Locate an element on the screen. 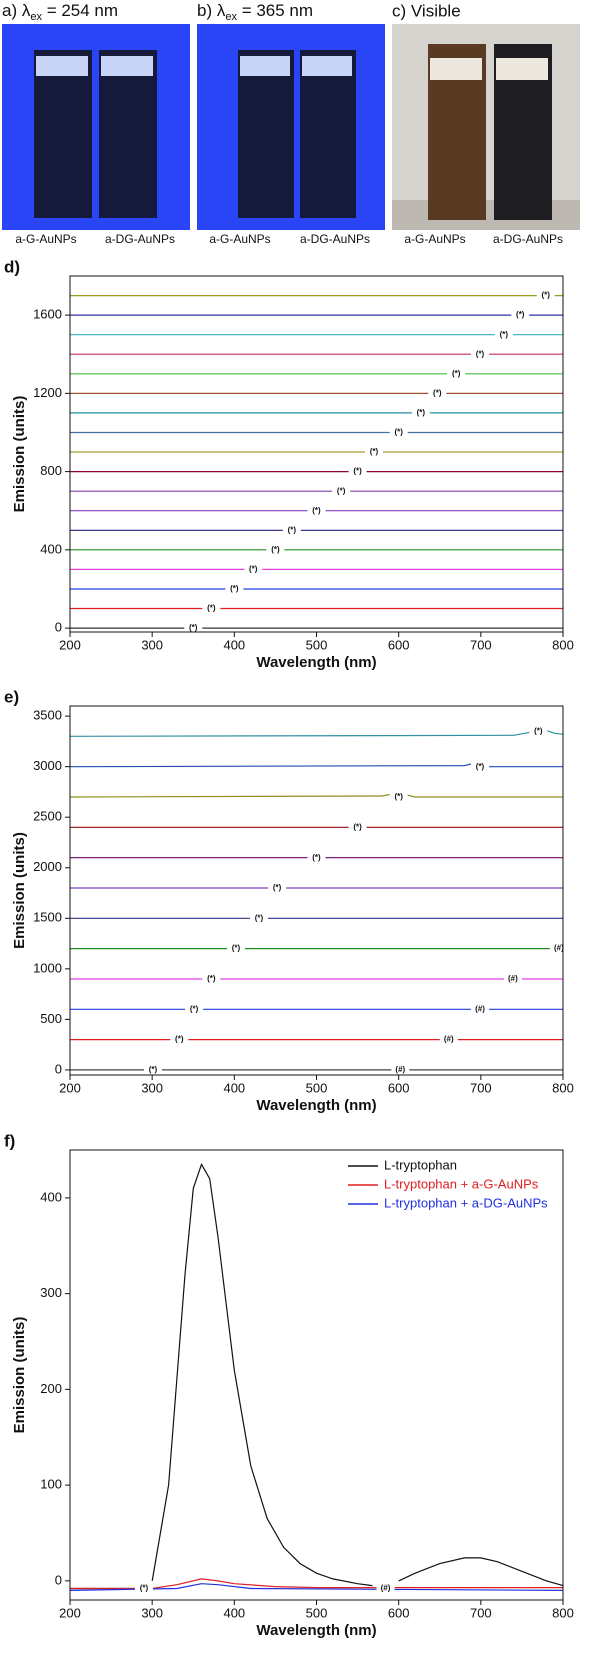 Image resolution: width=611 pixels, height=1657 pixels. y-tick-label: 3000 is located at coordinates (47, 765).